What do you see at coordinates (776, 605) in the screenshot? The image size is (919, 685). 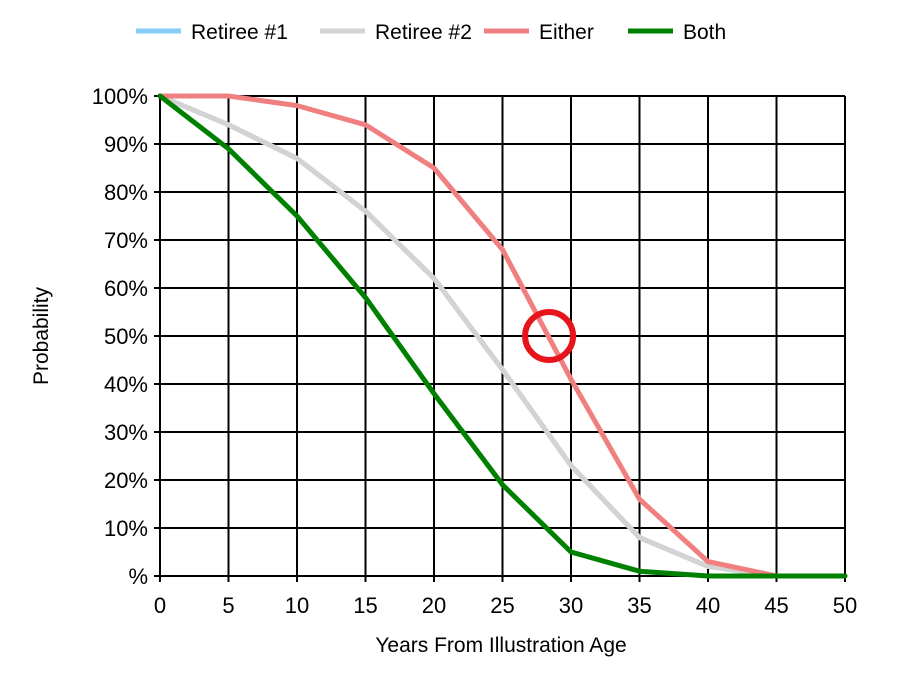 I see `x-tick-label-9: 45` at bounding box center [776, 605].